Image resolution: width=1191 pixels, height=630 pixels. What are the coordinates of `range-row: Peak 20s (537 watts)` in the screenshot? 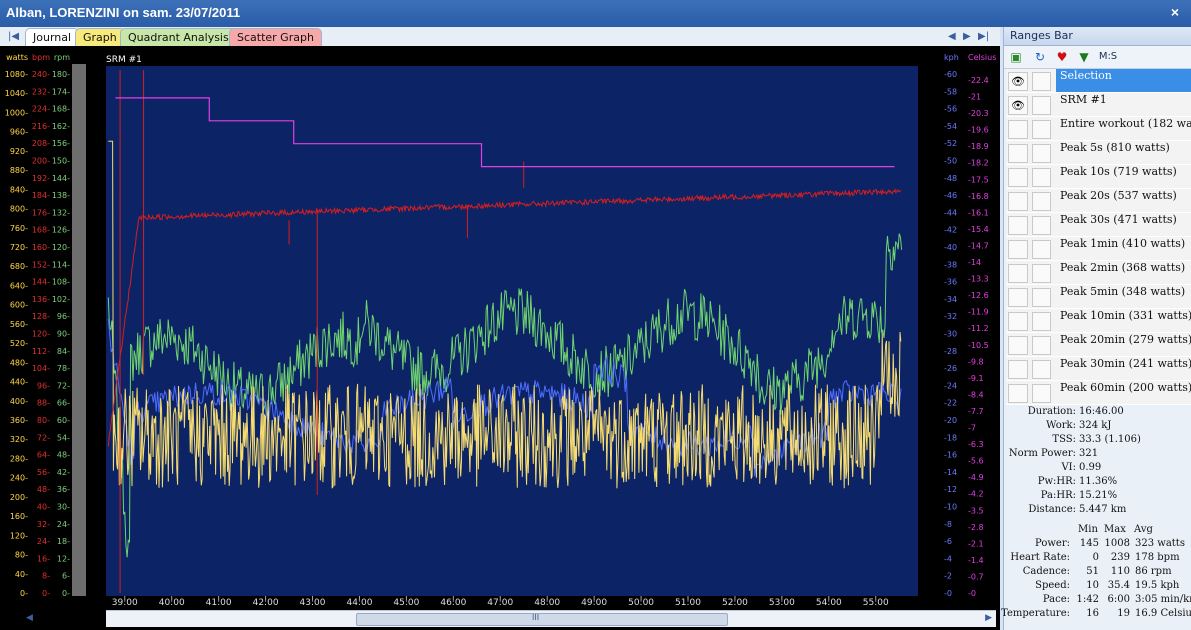 It's located at (1098, 201).